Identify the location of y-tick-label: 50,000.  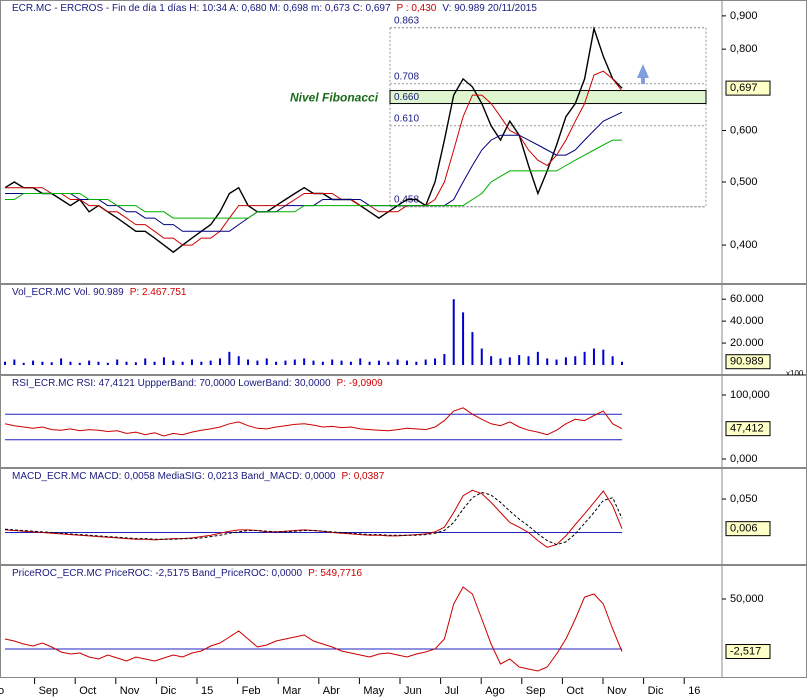
(747, 599).